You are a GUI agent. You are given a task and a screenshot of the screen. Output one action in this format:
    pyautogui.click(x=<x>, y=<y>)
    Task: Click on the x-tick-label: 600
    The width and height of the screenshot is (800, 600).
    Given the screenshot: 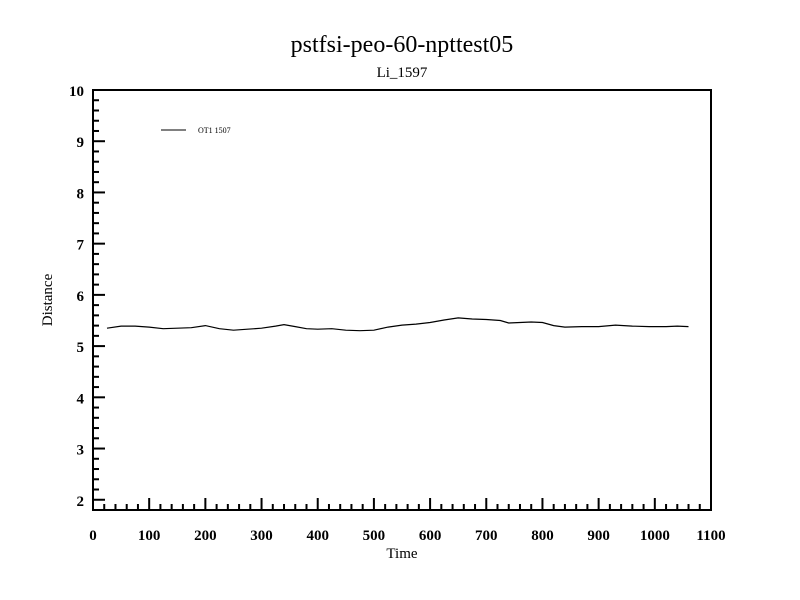 What is the action you would take?
    pyautogui.click(x=430, y=536)
    